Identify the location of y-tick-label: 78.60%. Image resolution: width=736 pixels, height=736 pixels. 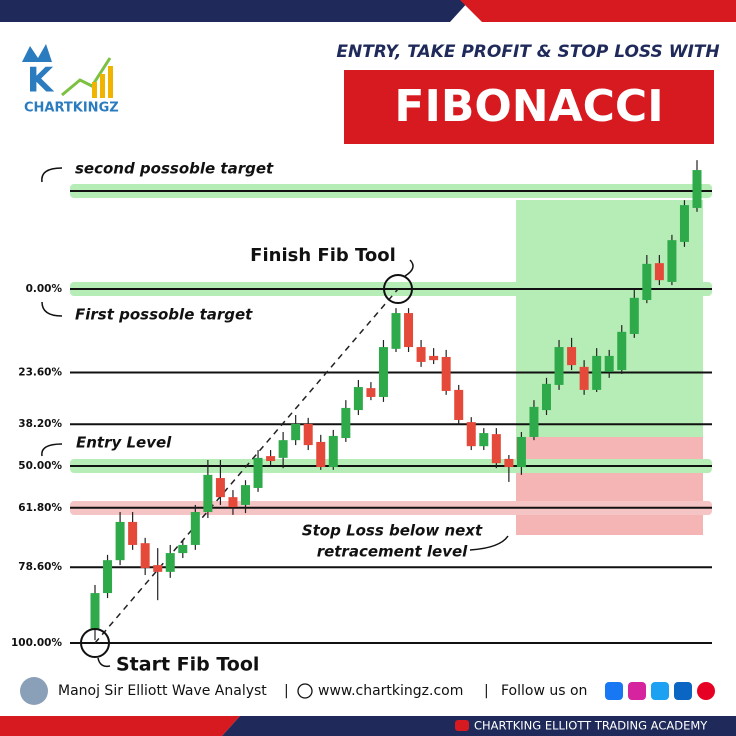
(40, 567).